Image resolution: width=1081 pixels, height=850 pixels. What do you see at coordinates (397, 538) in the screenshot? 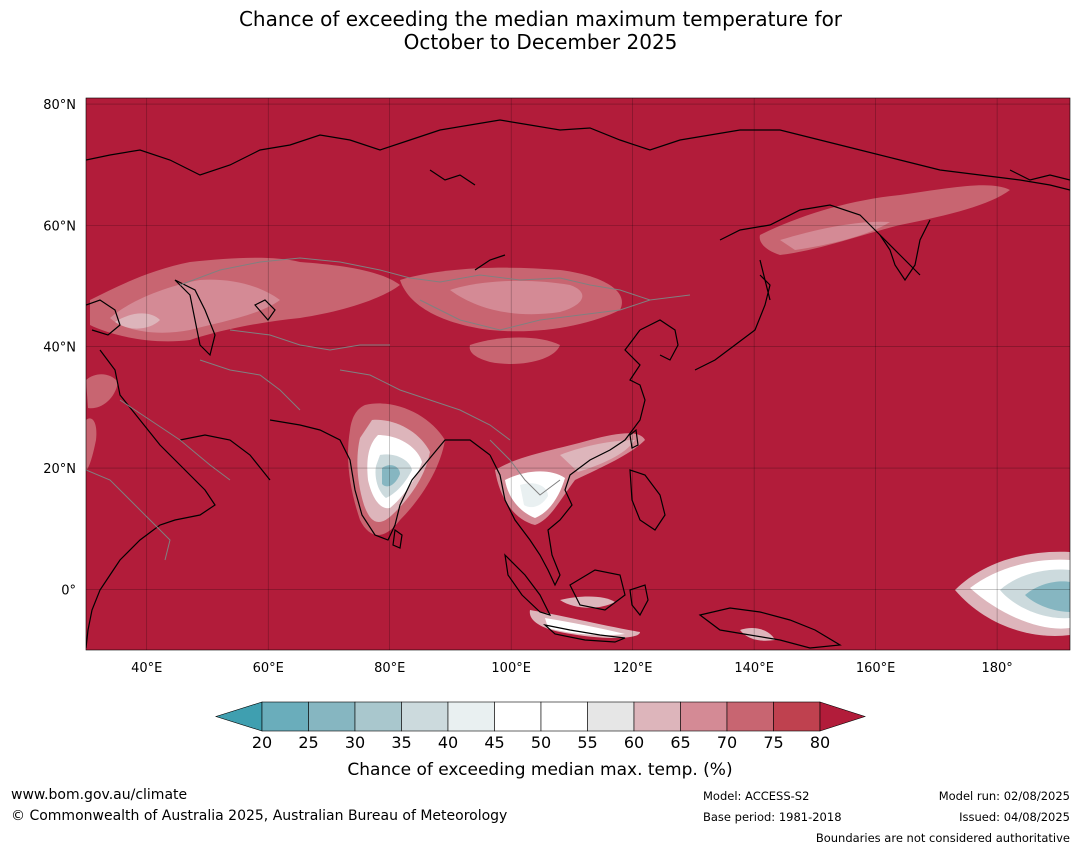
I see `coast-srilanka` at bounding box center [397, 538].